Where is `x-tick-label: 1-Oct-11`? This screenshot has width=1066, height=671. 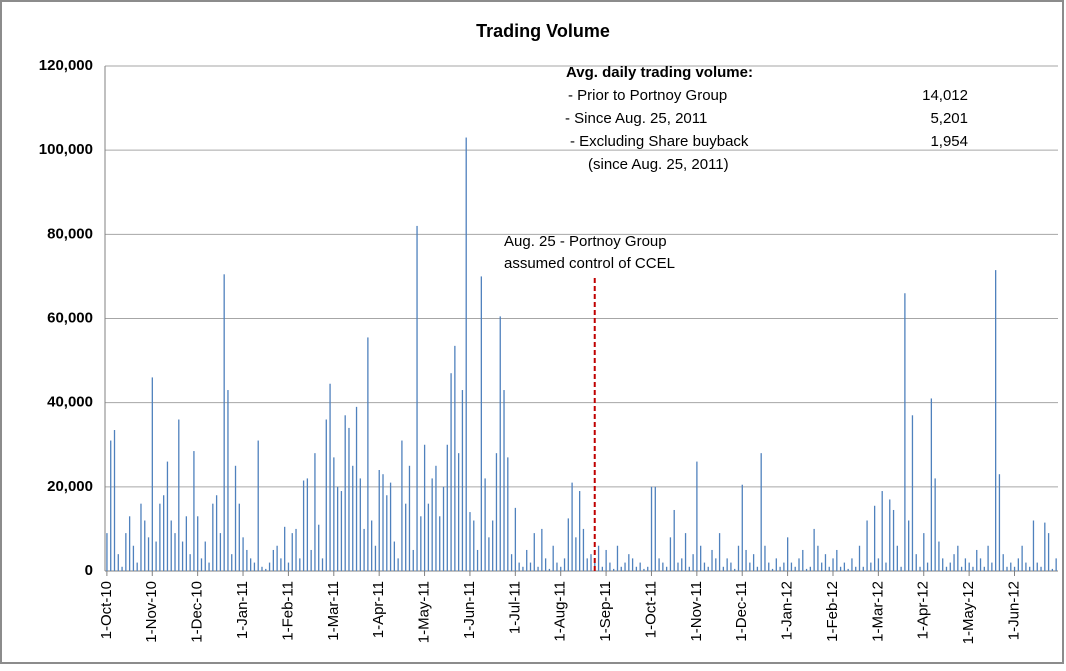
x-tick-label: 1-Oct-11 is located at coordinates (650, 609).